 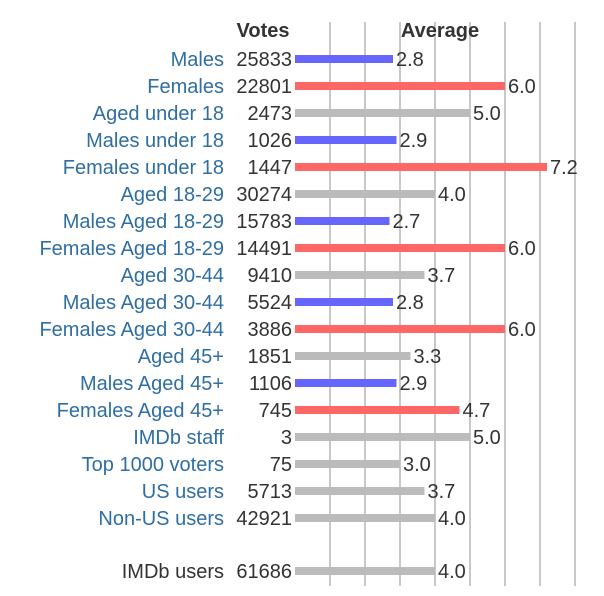 I want to click on category-label: Females Aged 45+, so click(x=140, y=411).